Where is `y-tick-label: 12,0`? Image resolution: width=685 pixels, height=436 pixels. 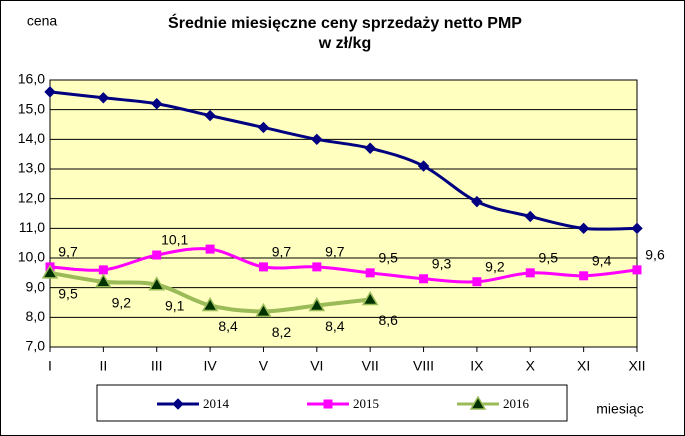 y-tick-label: 12,0 is located at coordinates (31, 197).